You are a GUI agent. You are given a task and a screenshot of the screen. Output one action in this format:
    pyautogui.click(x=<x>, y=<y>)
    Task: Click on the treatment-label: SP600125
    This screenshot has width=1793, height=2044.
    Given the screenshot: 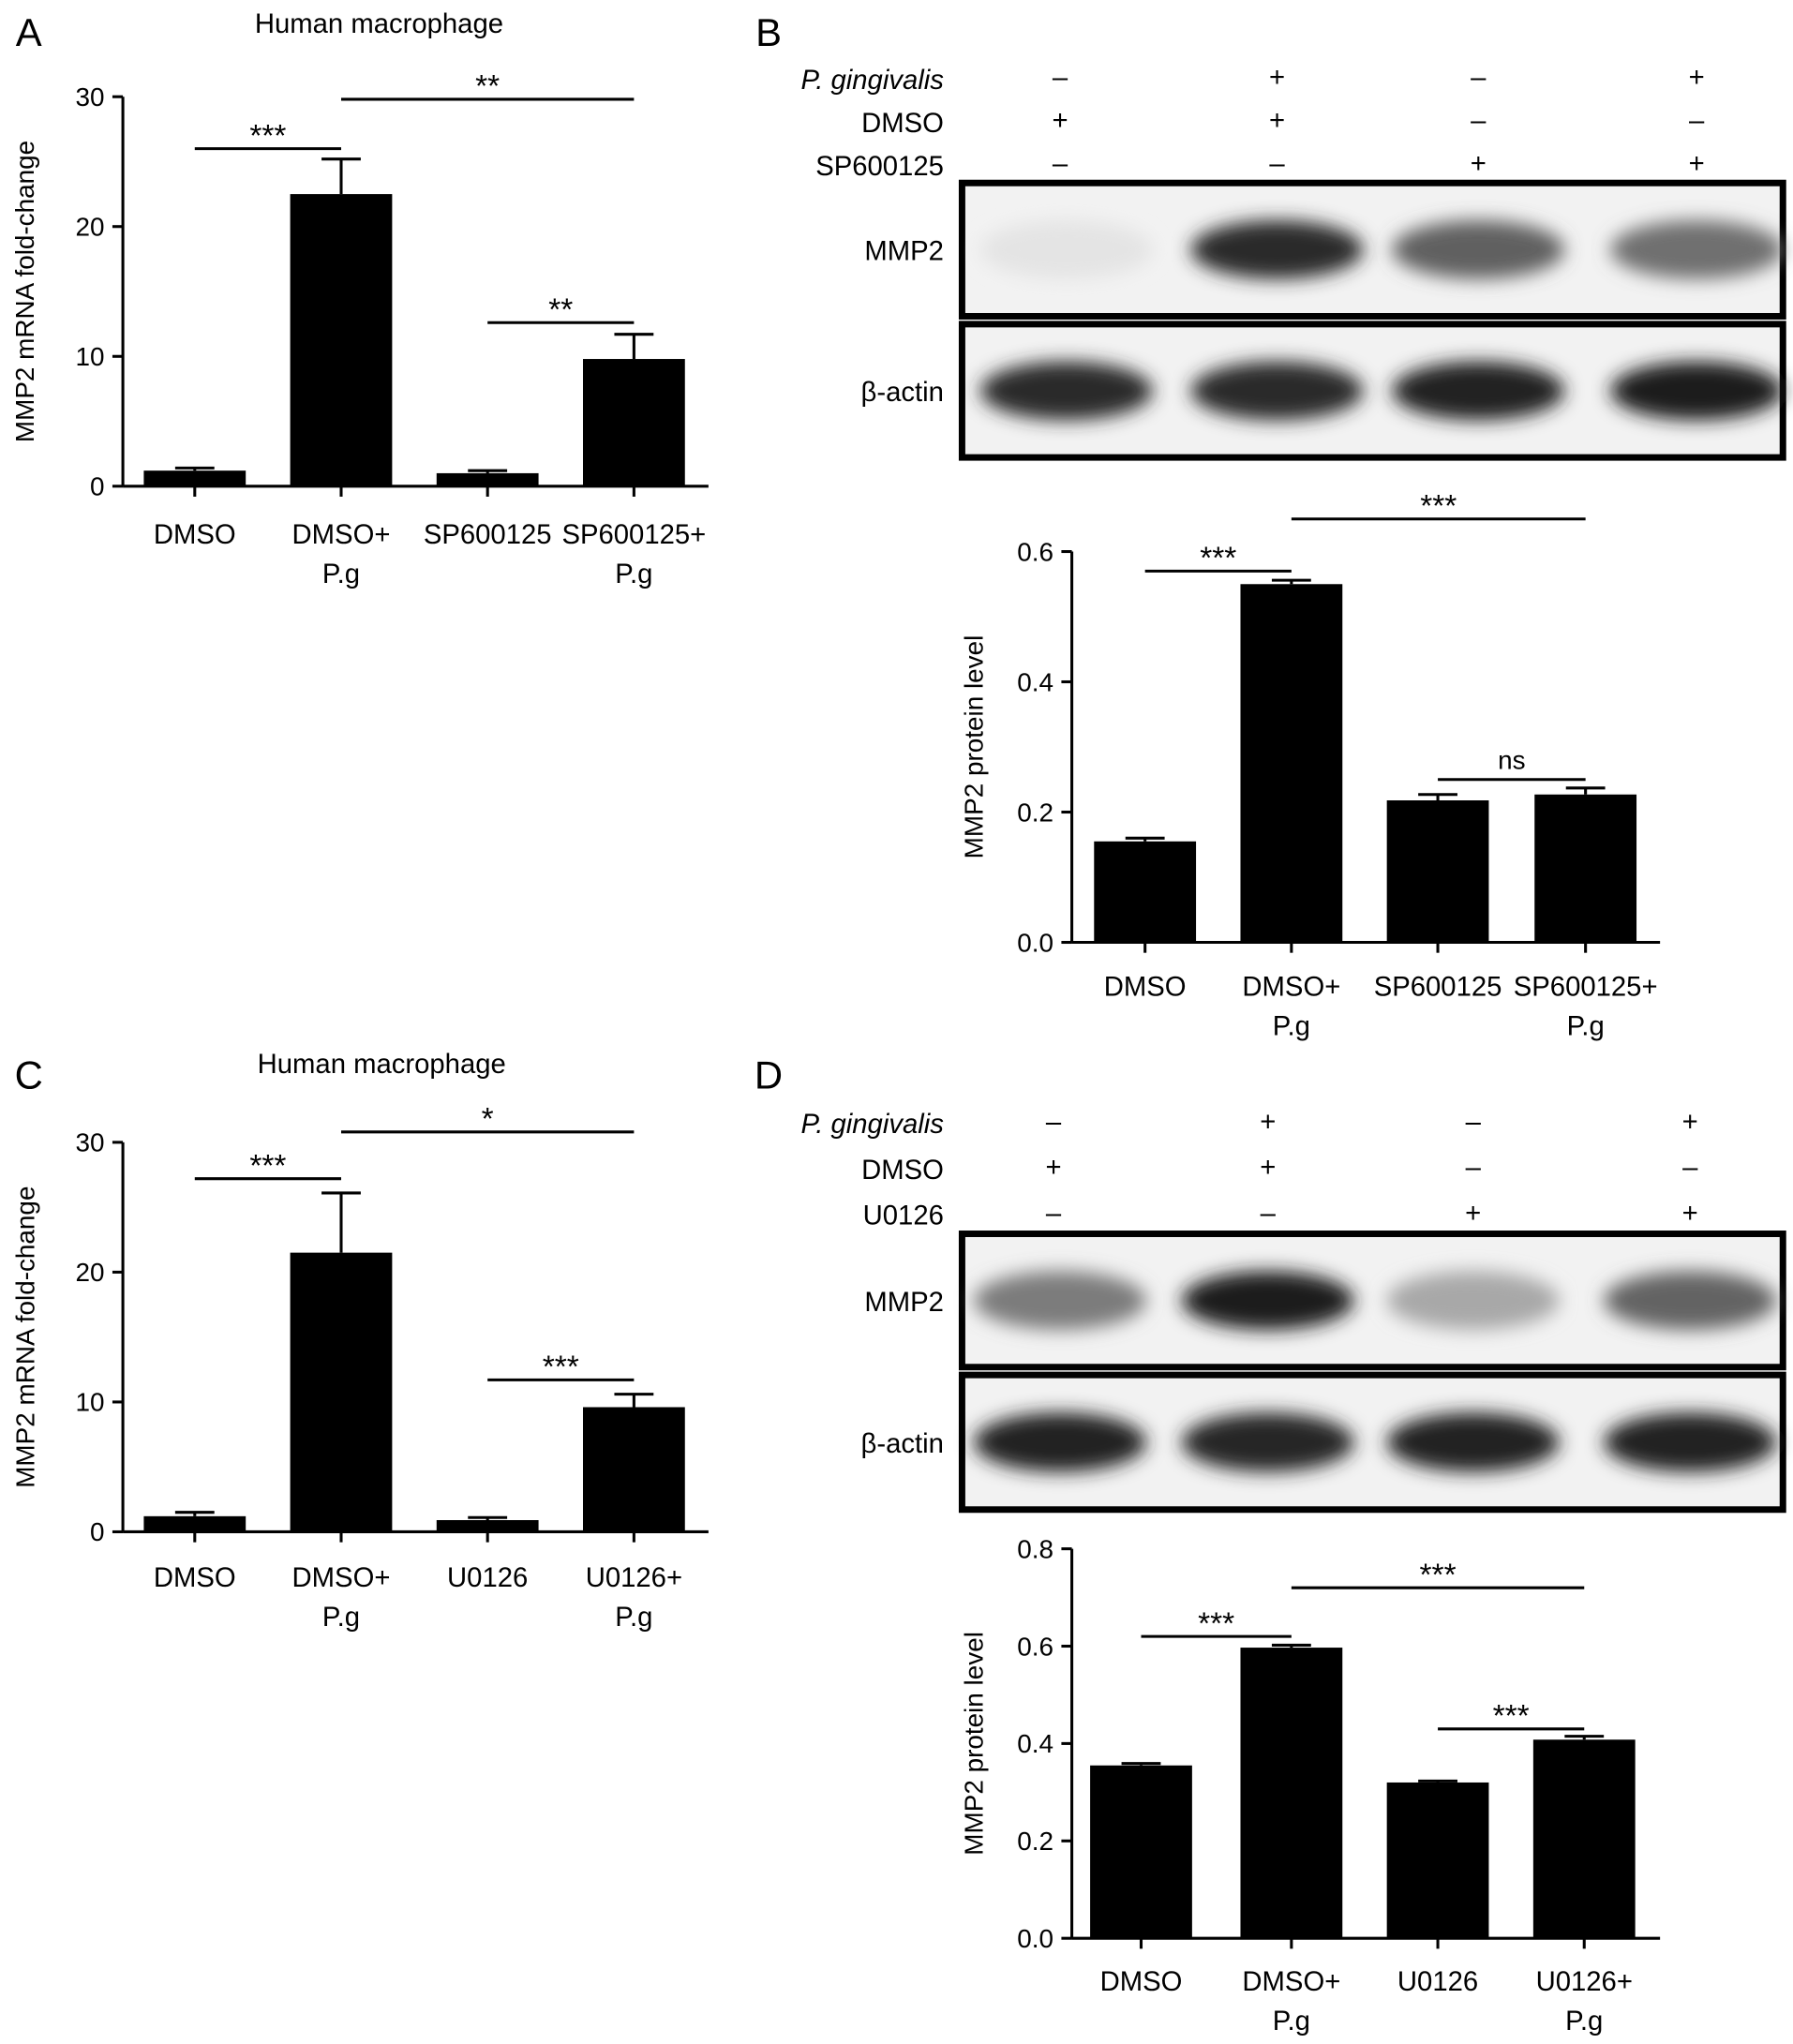 What is the action you would take?
    pyautogui.click(x=879, y=166)
    